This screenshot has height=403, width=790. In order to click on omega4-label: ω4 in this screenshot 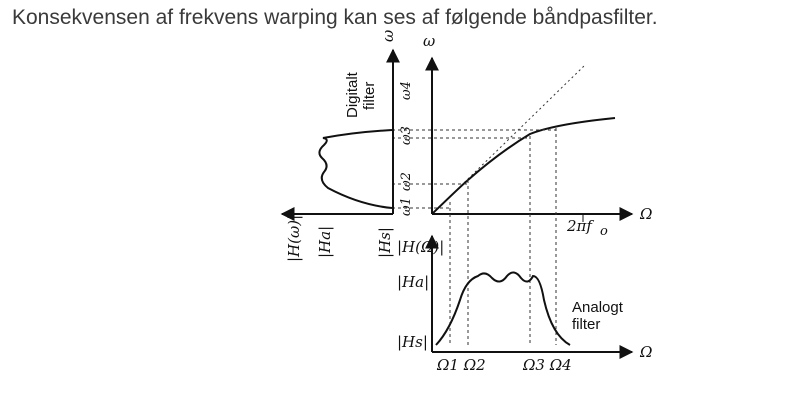, I will do `click(406, 90)`.